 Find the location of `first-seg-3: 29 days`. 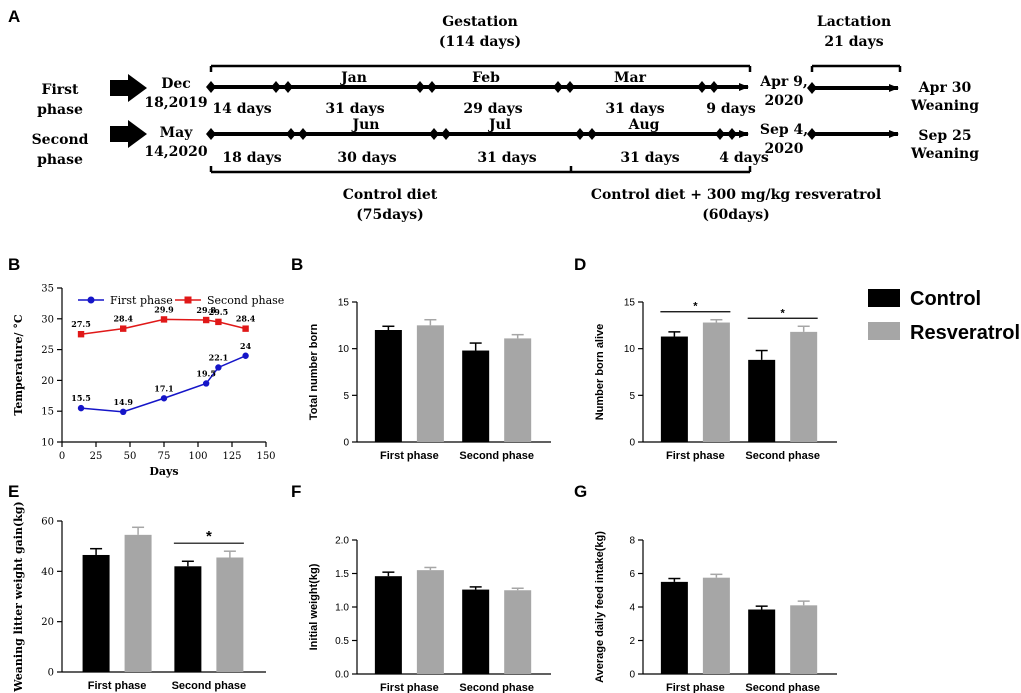

first-seg-3: 29 days is located at coordinates (492, 109).